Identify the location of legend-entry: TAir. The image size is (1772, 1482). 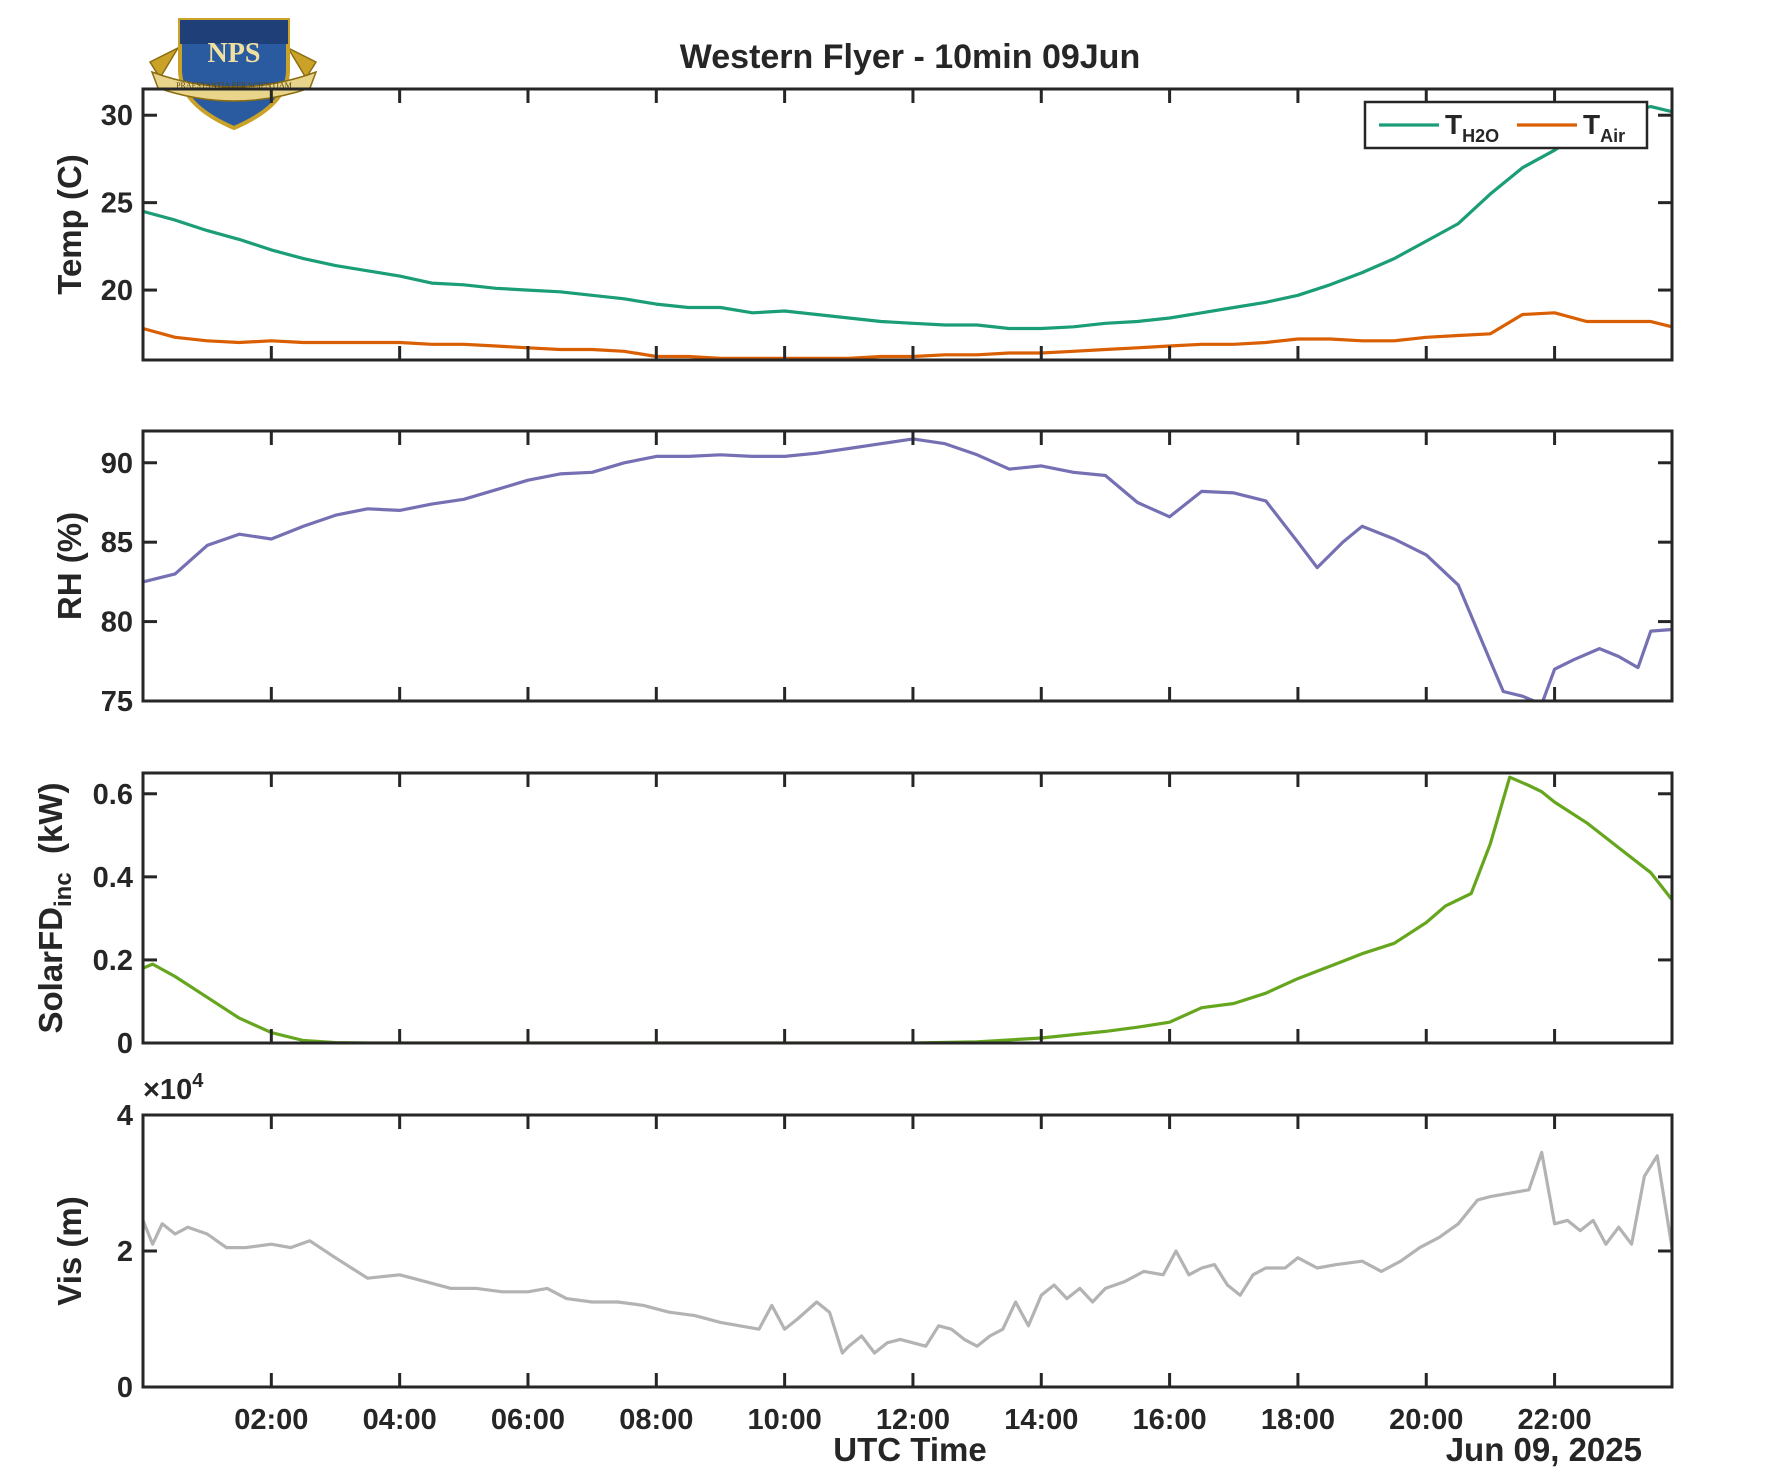
(1604, 127).